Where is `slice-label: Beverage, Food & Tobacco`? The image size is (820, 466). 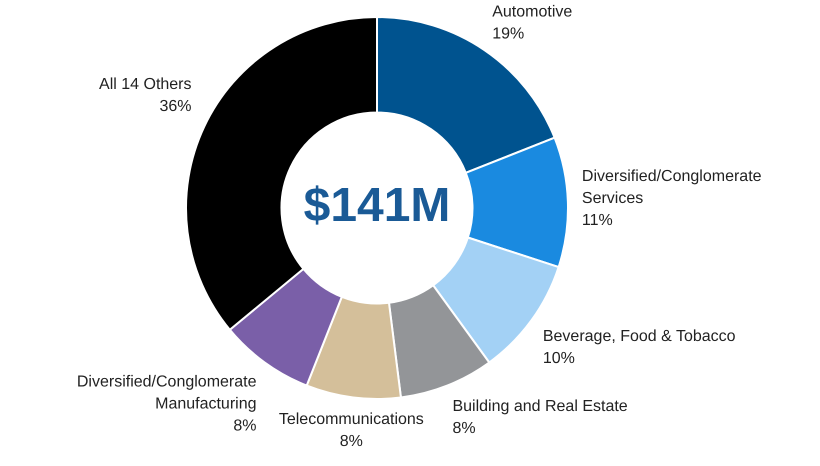 slice-label: Beverage, Food & Tobacco is located at coordinates (639, 336).